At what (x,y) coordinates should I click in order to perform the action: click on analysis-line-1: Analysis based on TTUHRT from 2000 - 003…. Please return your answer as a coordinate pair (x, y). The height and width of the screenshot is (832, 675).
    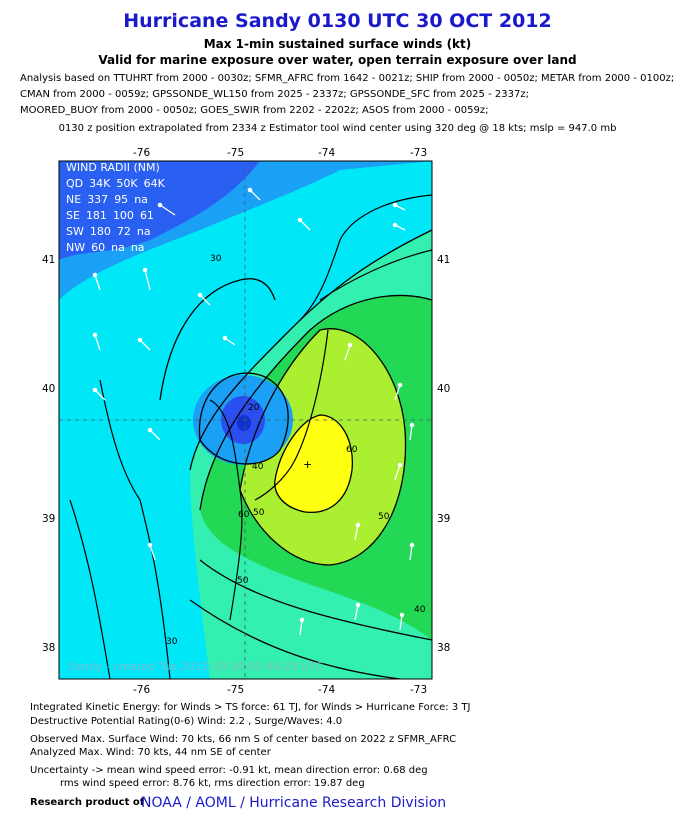
    Looking at the image, I should click on (347, 78).